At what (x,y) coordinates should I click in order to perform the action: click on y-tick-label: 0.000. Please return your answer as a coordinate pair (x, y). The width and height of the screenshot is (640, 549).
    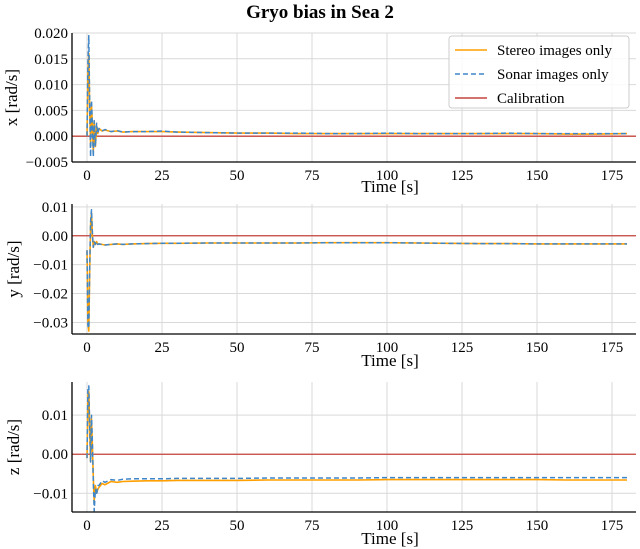
    Looking at the image, I should click on (51, 137).